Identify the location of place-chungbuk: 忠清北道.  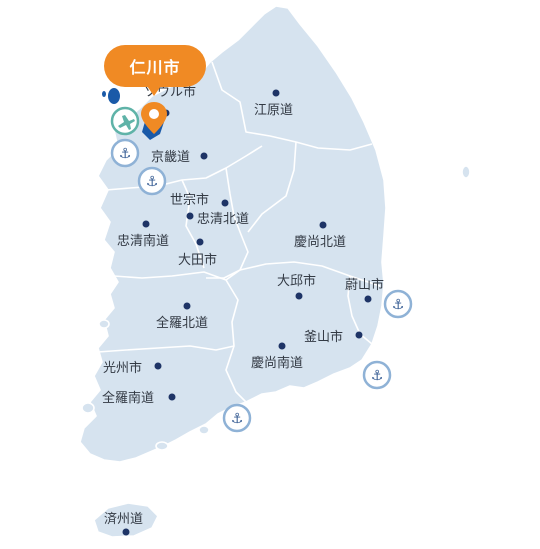
(218, 219).